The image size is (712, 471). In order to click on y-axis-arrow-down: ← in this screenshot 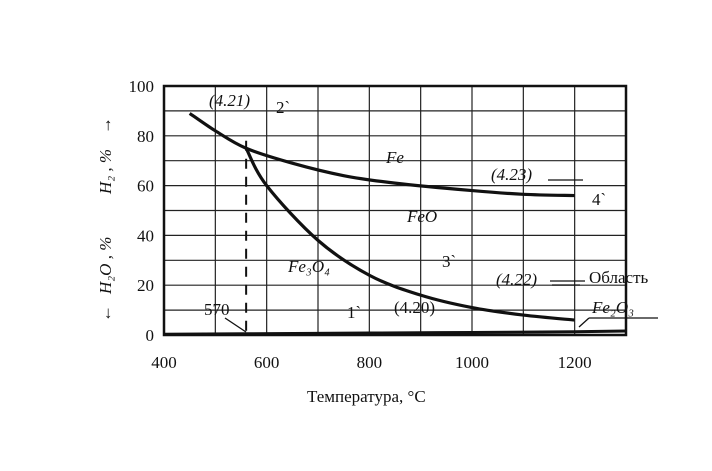, I will do `click(105, 313)`.